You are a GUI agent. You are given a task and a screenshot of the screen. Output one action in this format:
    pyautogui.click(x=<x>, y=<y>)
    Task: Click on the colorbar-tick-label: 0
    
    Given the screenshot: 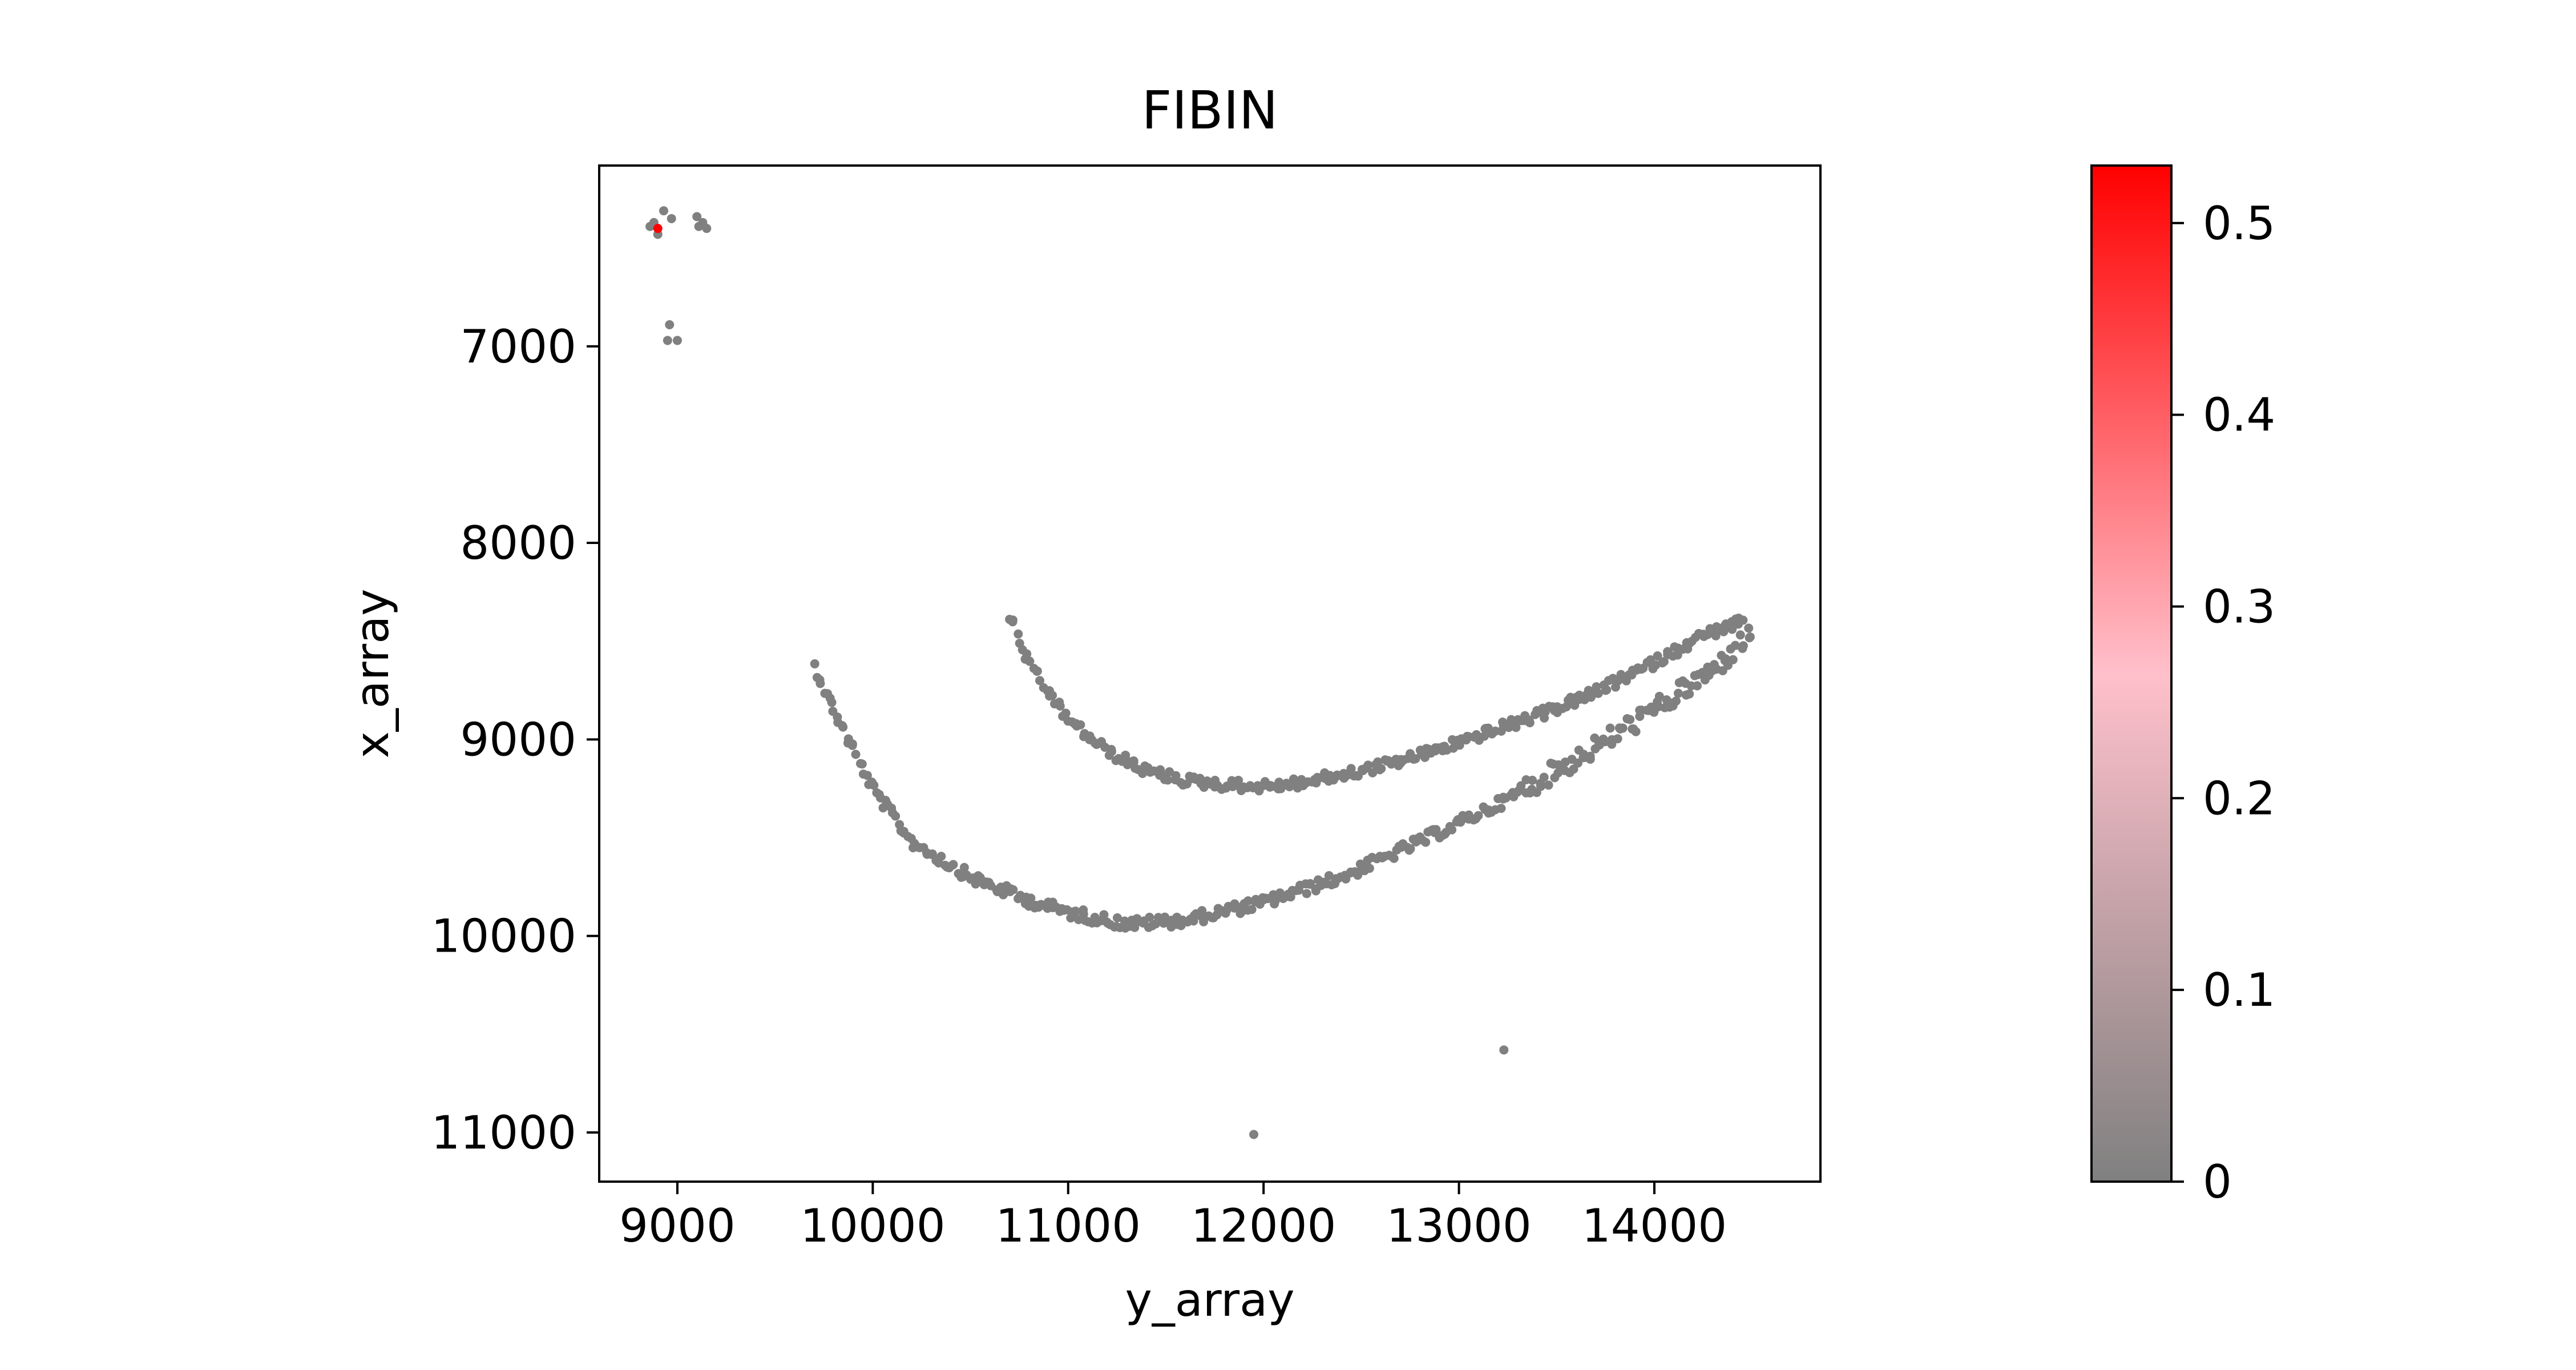 What is the action you would take?
    pyautogui.click(x=2217, y=1181)
    